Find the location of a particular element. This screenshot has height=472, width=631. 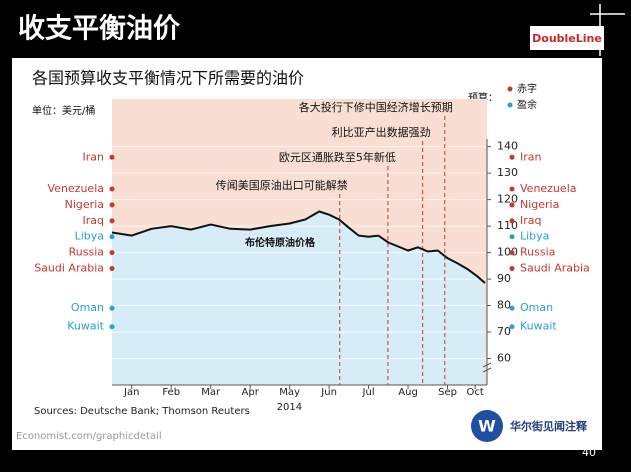

legend-label: 盈余 is located at coordinates (527, 104).